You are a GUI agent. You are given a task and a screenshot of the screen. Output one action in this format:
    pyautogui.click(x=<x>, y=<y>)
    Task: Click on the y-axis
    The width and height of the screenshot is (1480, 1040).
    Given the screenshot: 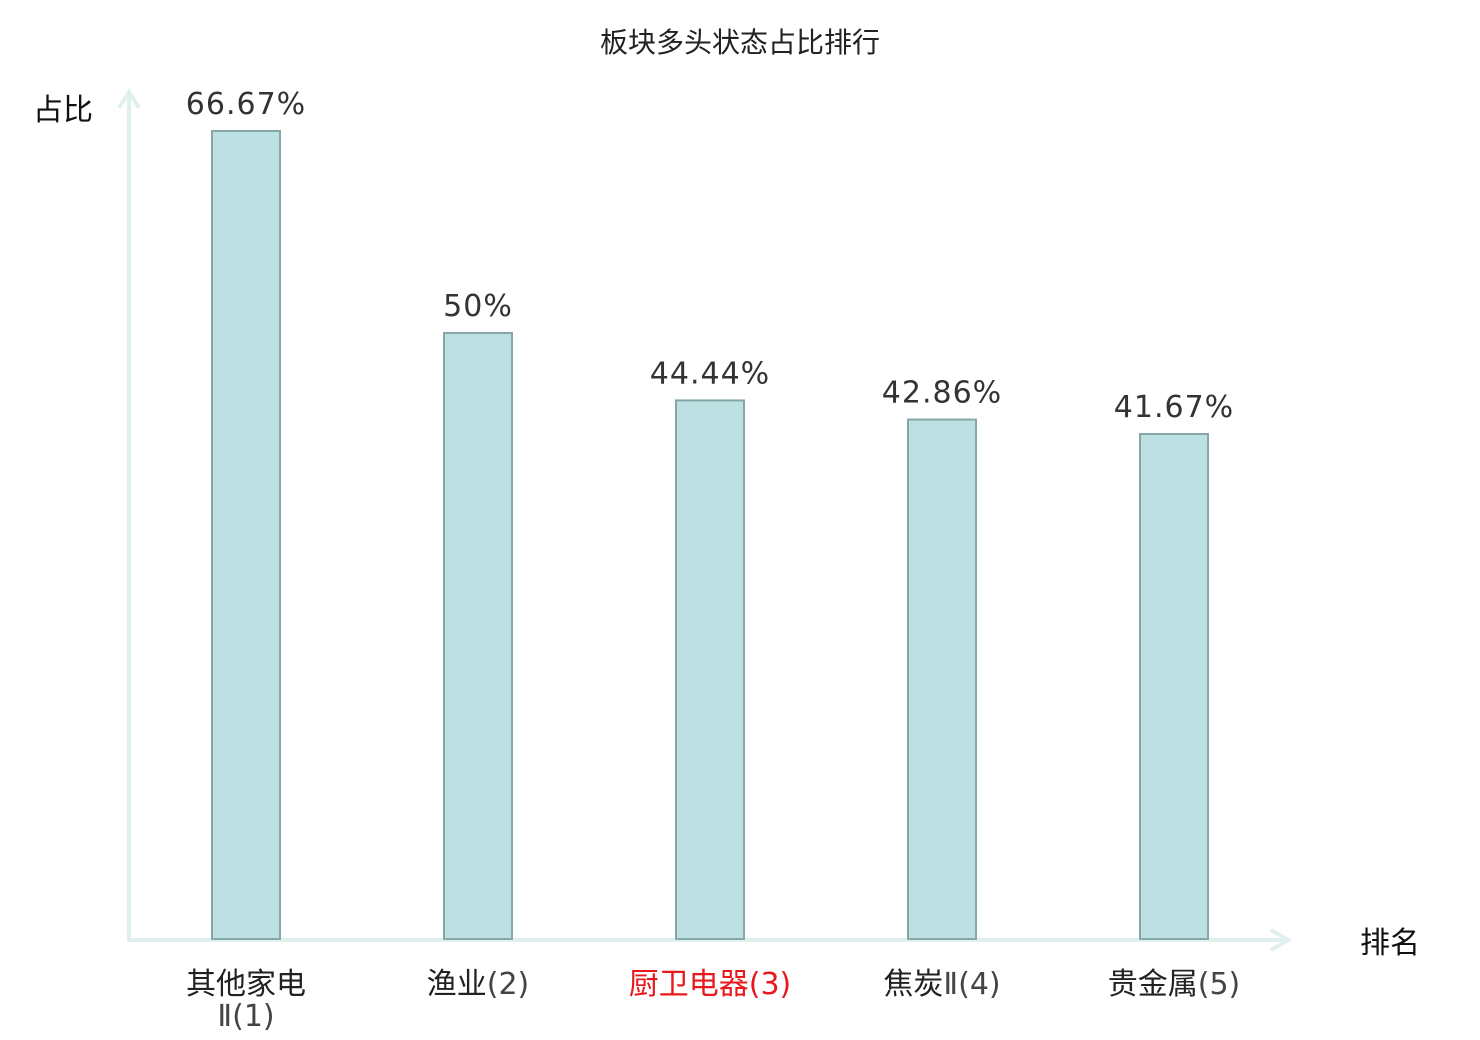 What is the action you would take?
    pyautogui.click(x=129, y=514)
    